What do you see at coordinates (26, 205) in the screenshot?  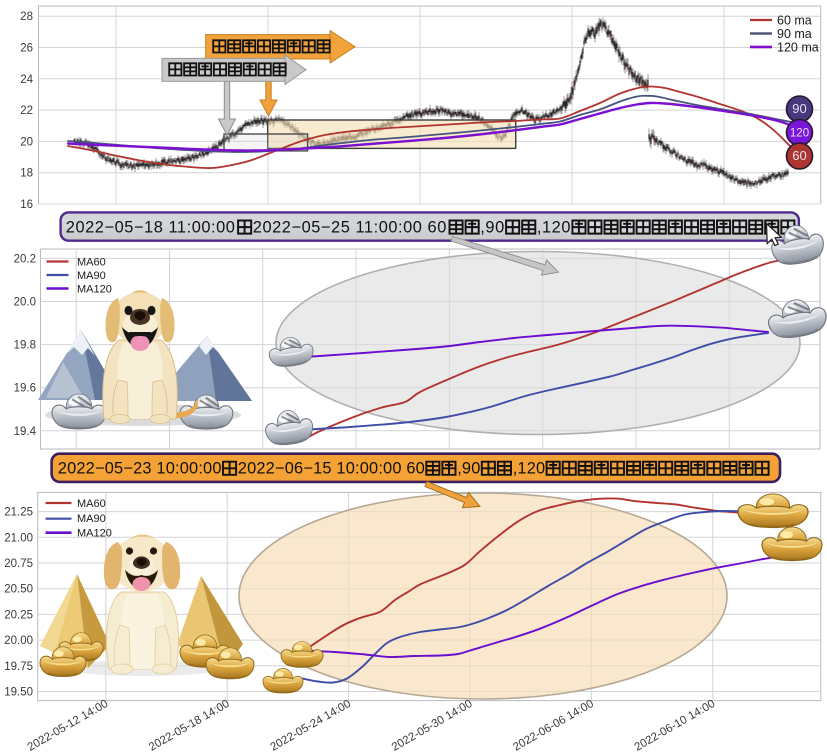 I see `svg-text: 16` at bounding box center [26, 205].